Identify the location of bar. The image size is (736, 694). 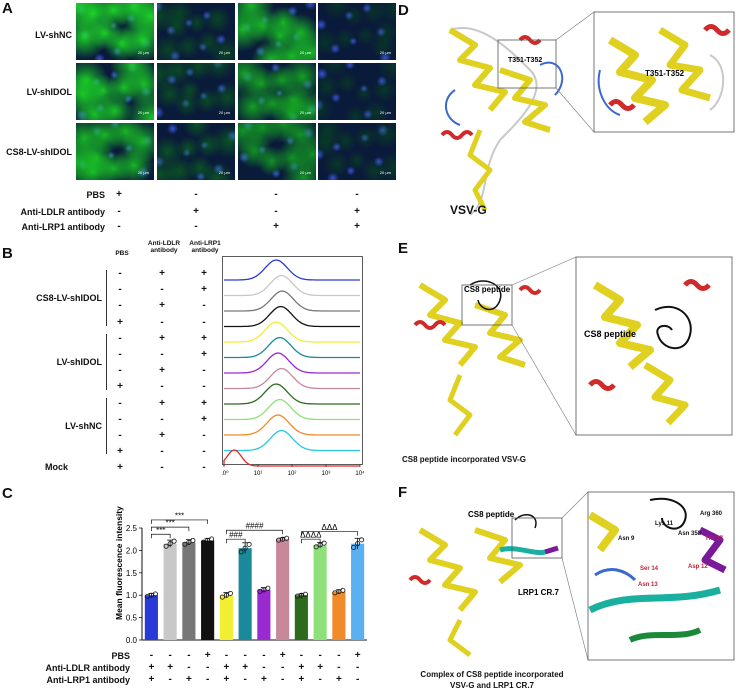
(189, 591).